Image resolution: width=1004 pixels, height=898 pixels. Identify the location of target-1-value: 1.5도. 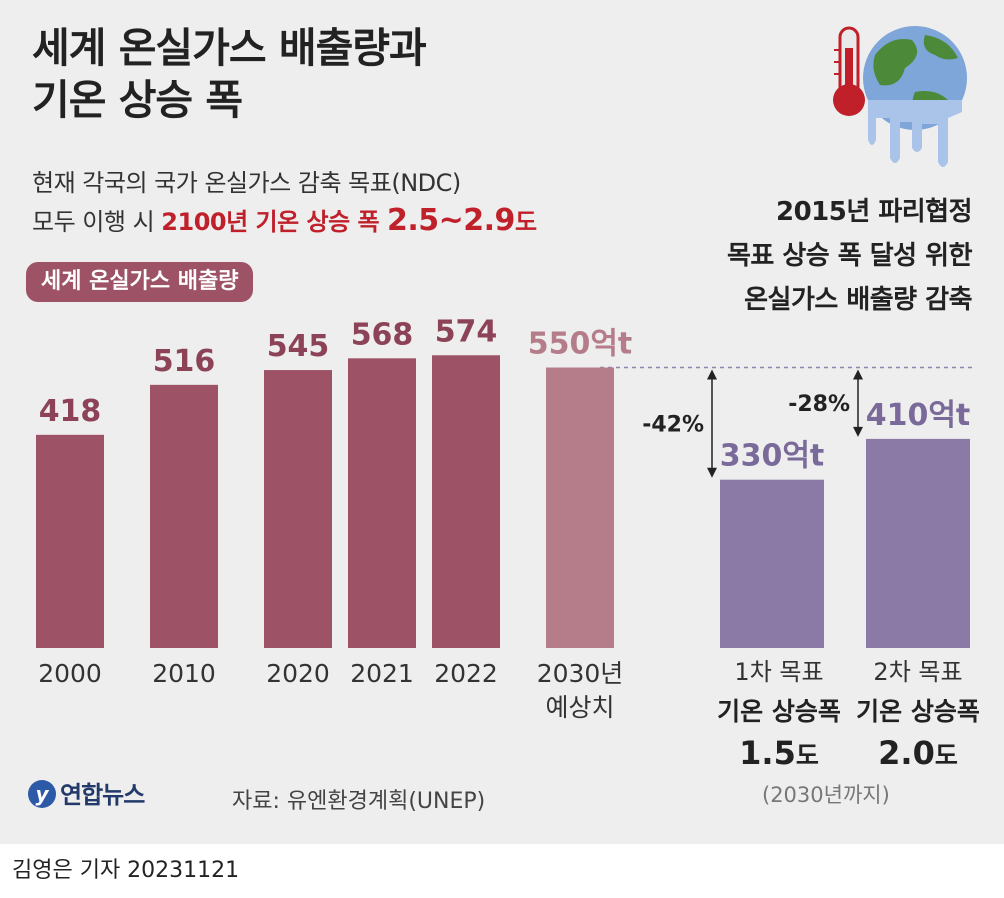
(779, 753).